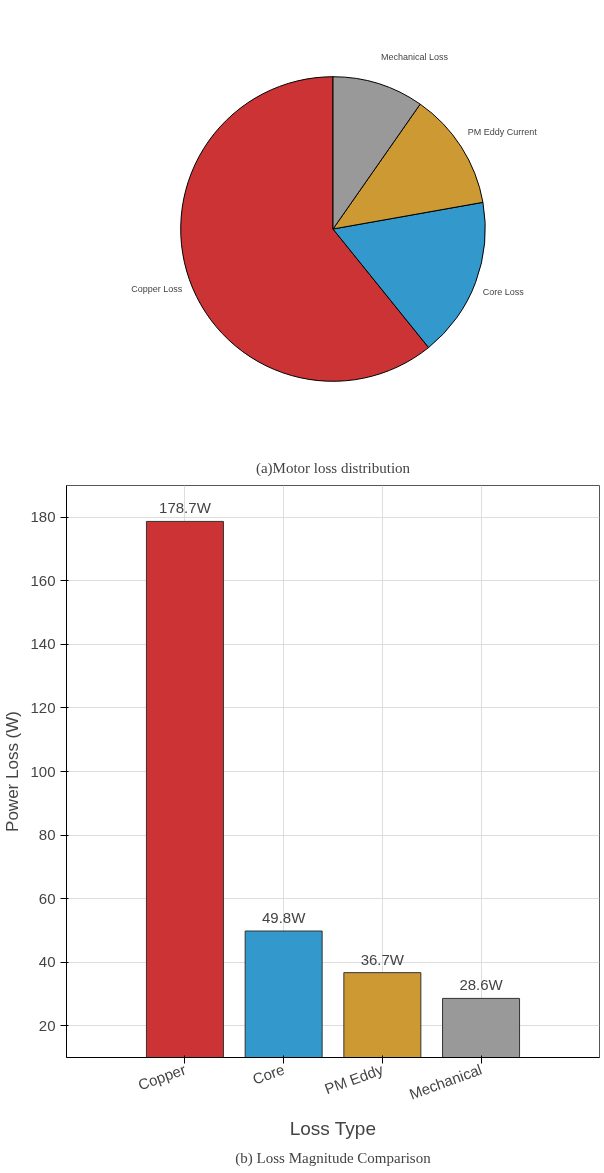 The image size is (604, 1173). I want to click on data-label: 28.6W, so click(481, 985).